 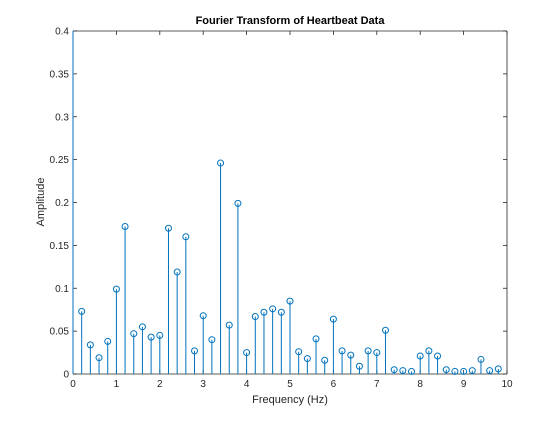 I want to click on x-tick-label: 6, so click(x=334, y=384).